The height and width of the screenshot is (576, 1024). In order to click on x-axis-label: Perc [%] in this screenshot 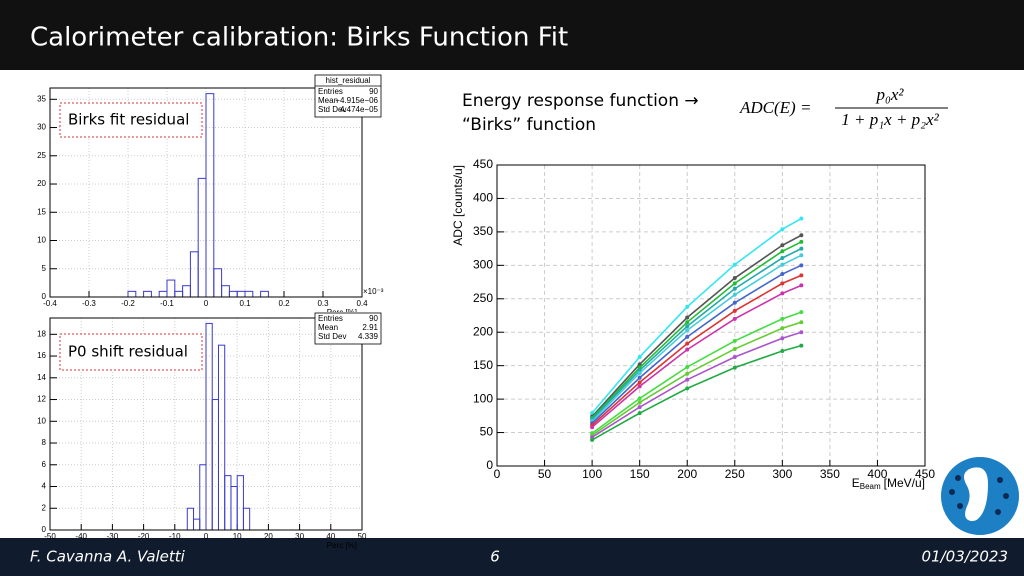, I will do `click(342, 545)`.